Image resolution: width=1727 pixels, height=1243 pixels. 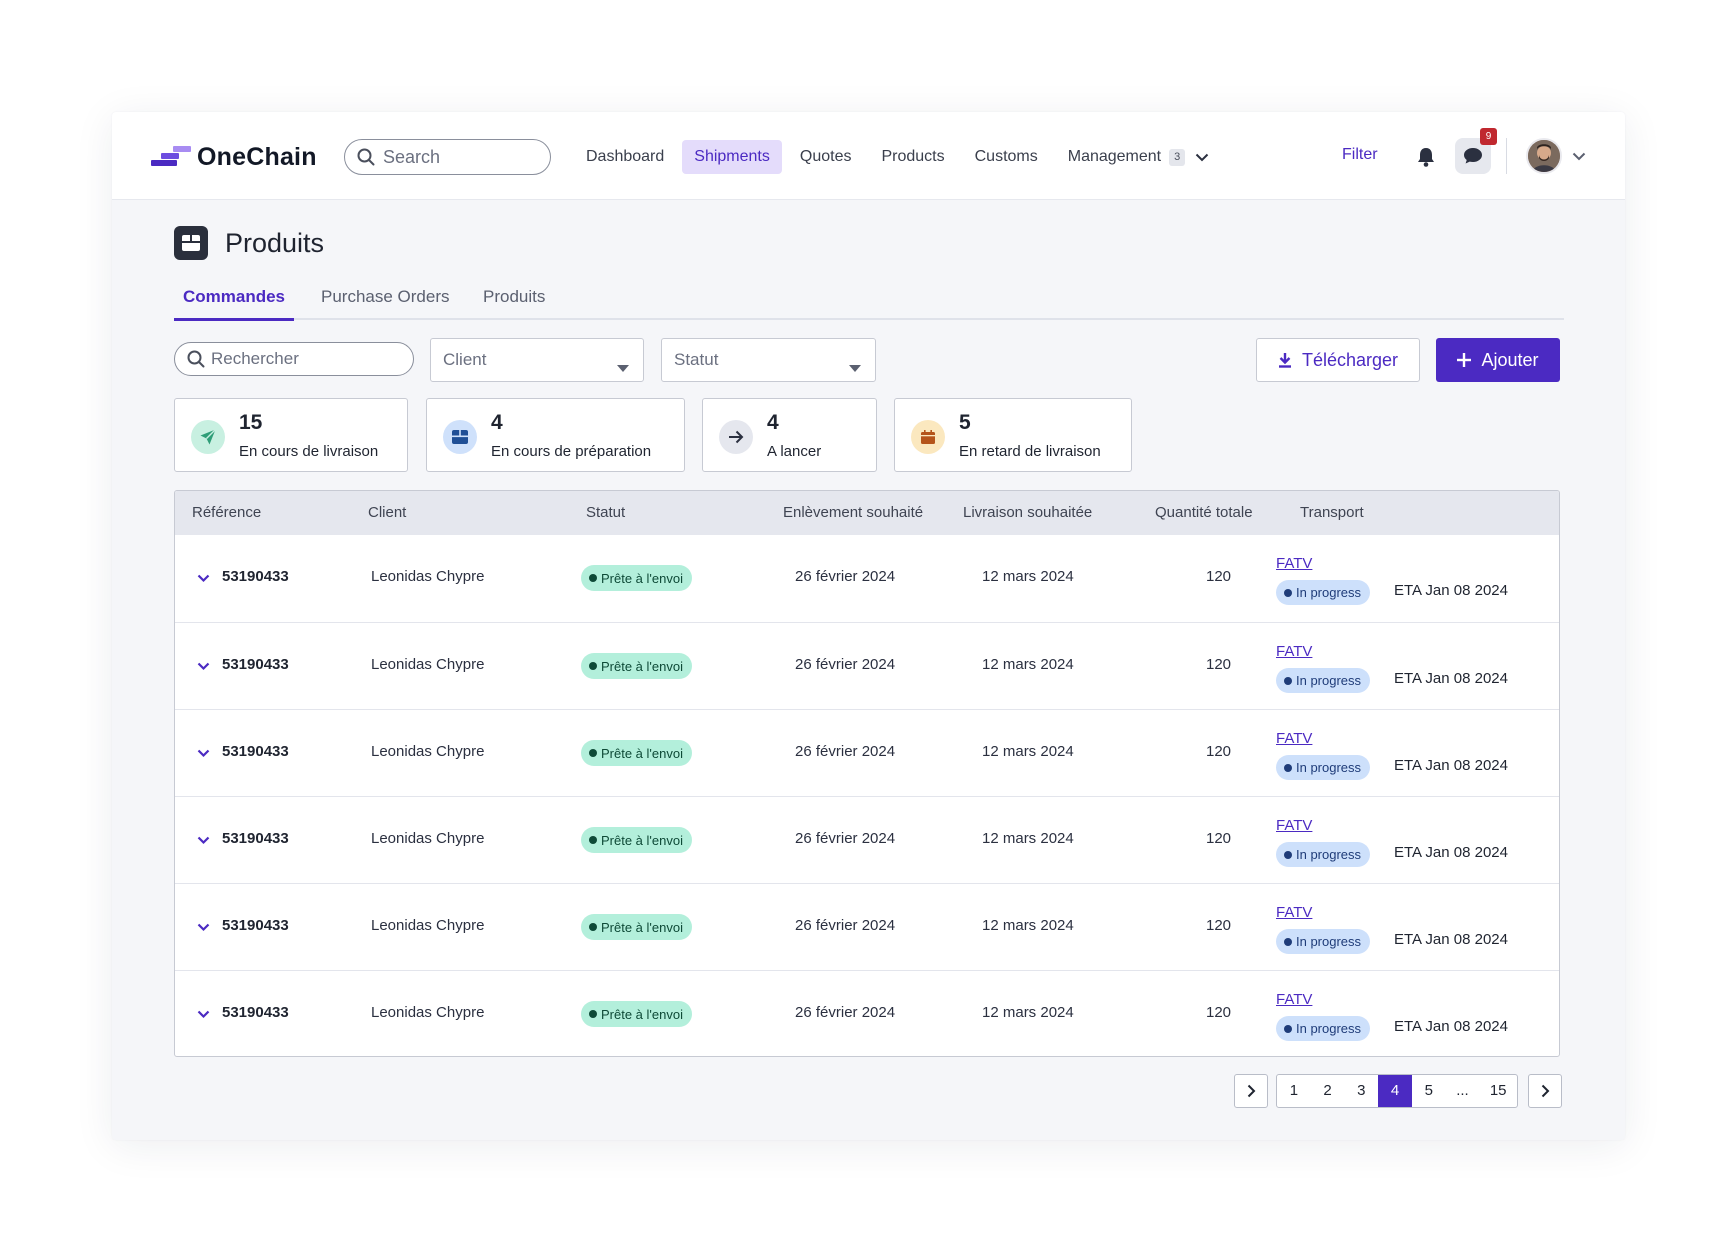 I want to click on stat-card-delayed: 5 En retard de livraison, so click(x=1013, y=435).